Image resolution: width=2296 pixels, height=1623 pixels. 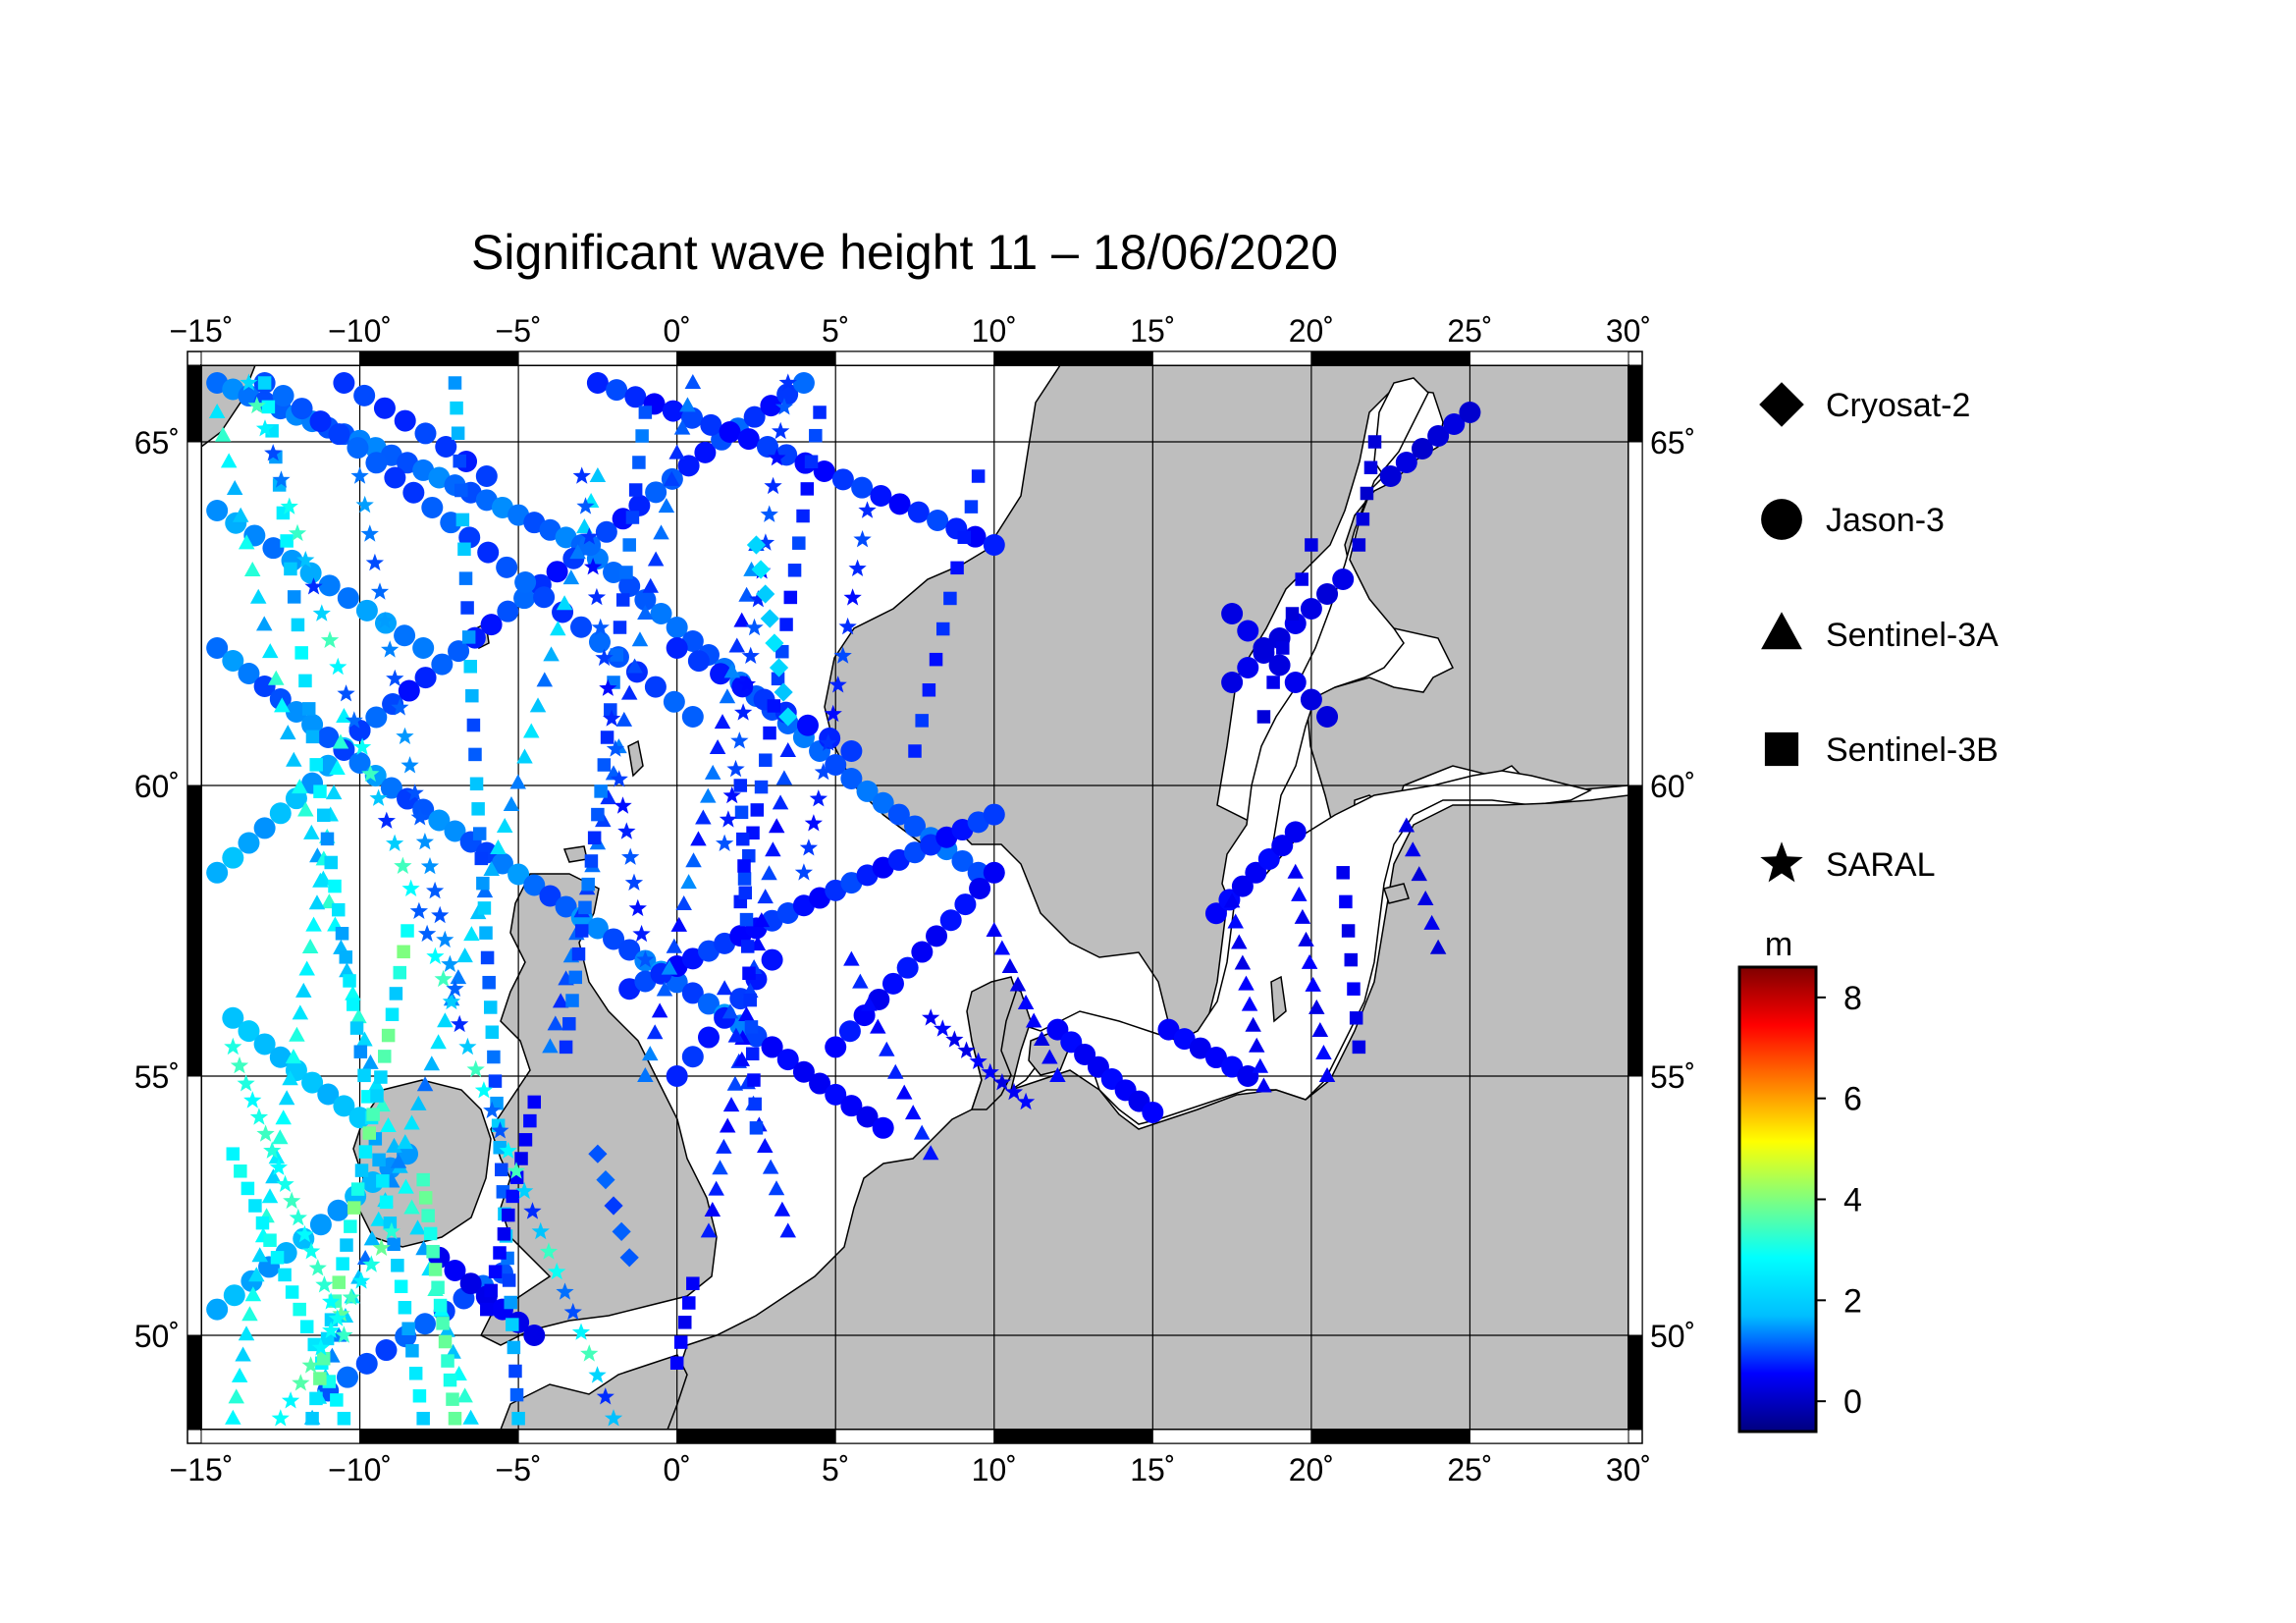 What do you see at coordinates (1778, 944) in the screenshot?
I see `colorbar-unit: m` at bounding box center [1778, 944].